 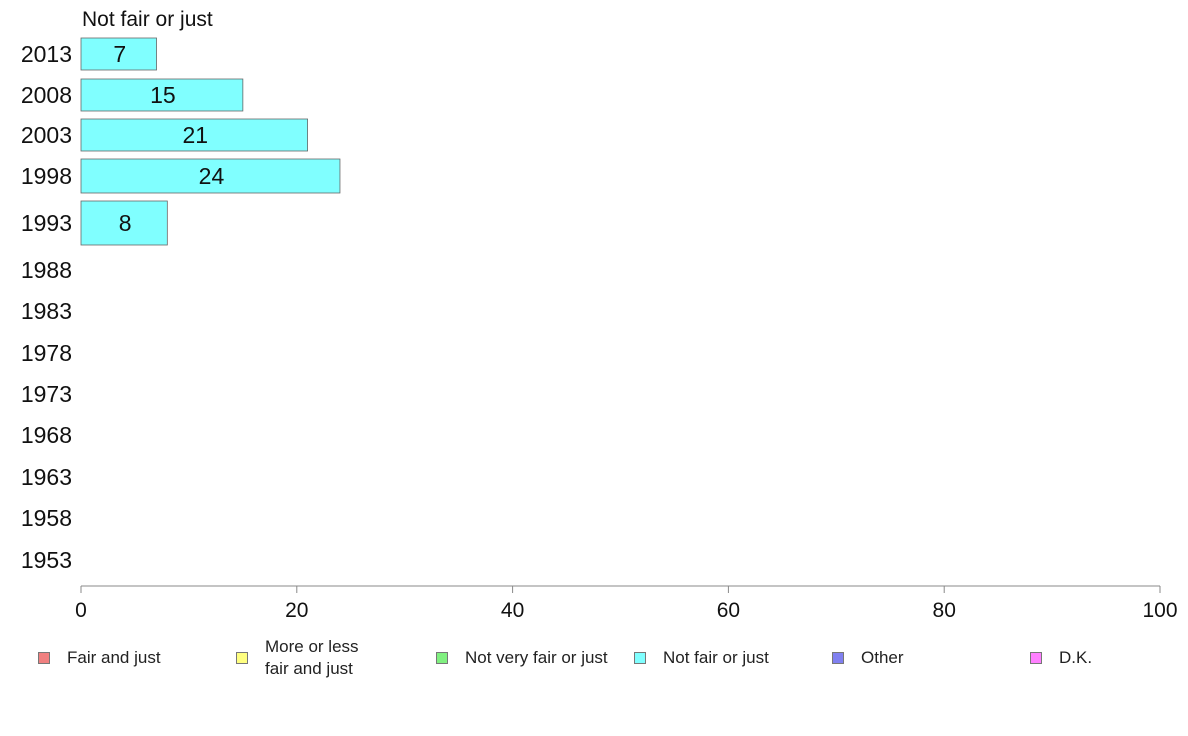 I want to click on legend-item-0: Fair and just, so click(x=99, y=658).